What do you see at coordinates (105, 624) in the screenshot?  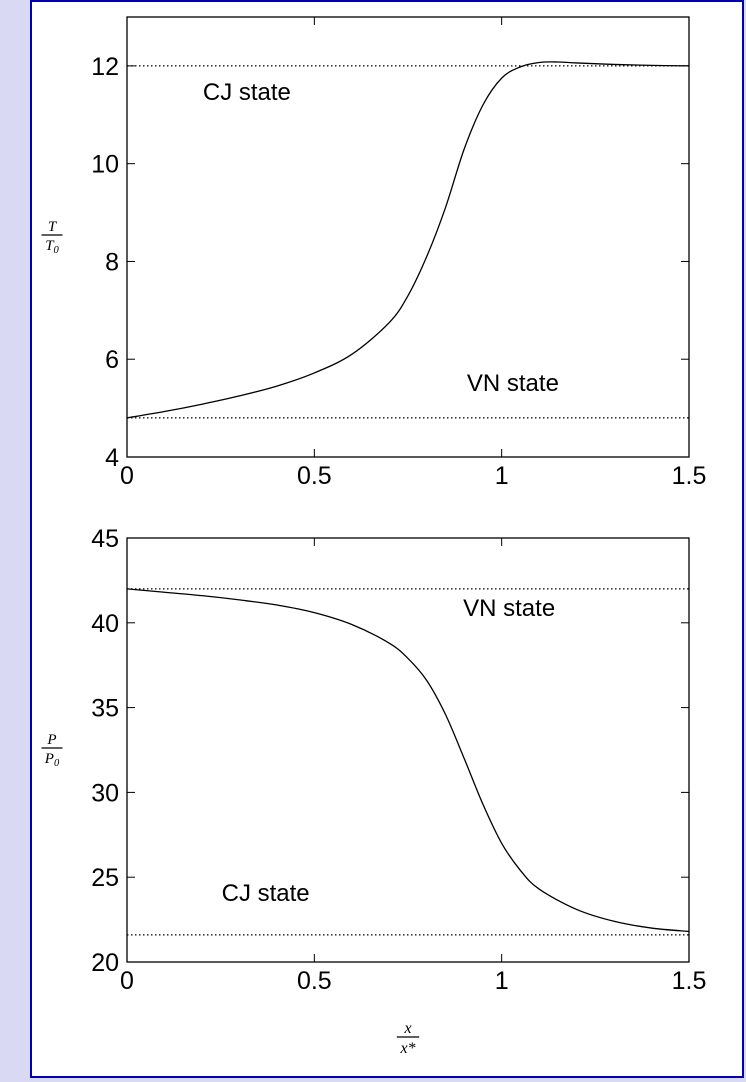 I see `pressure-ytick-label: 40` at bounding box center [105, 624].